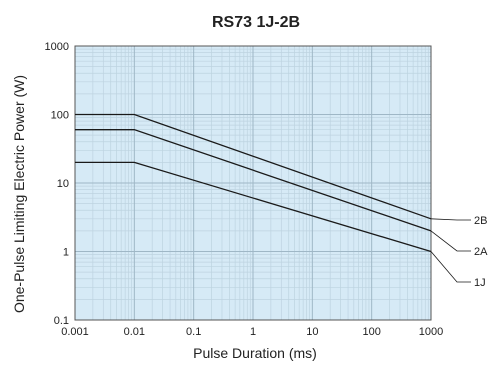 The width and height of the screenshot is (489, 369). What do you see at coordinates (57, 47) in the screenshot?
I see `y-tick-label: 1000` at bounding box center [57, 47].